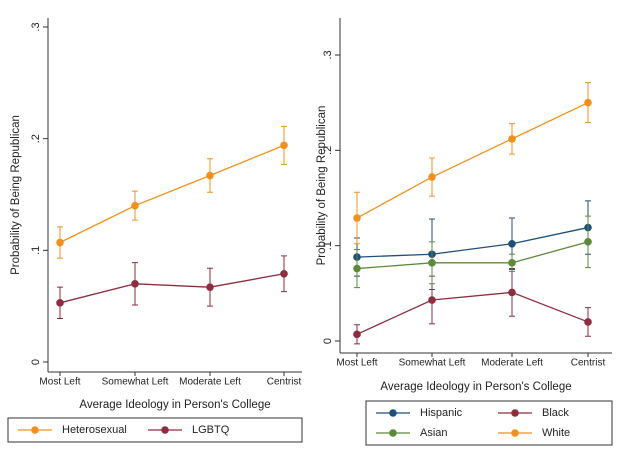 Image resolution: width=622 pixels, height=453 pixels. I want to click on legend-label: Heterosexual, so click(94, 430).